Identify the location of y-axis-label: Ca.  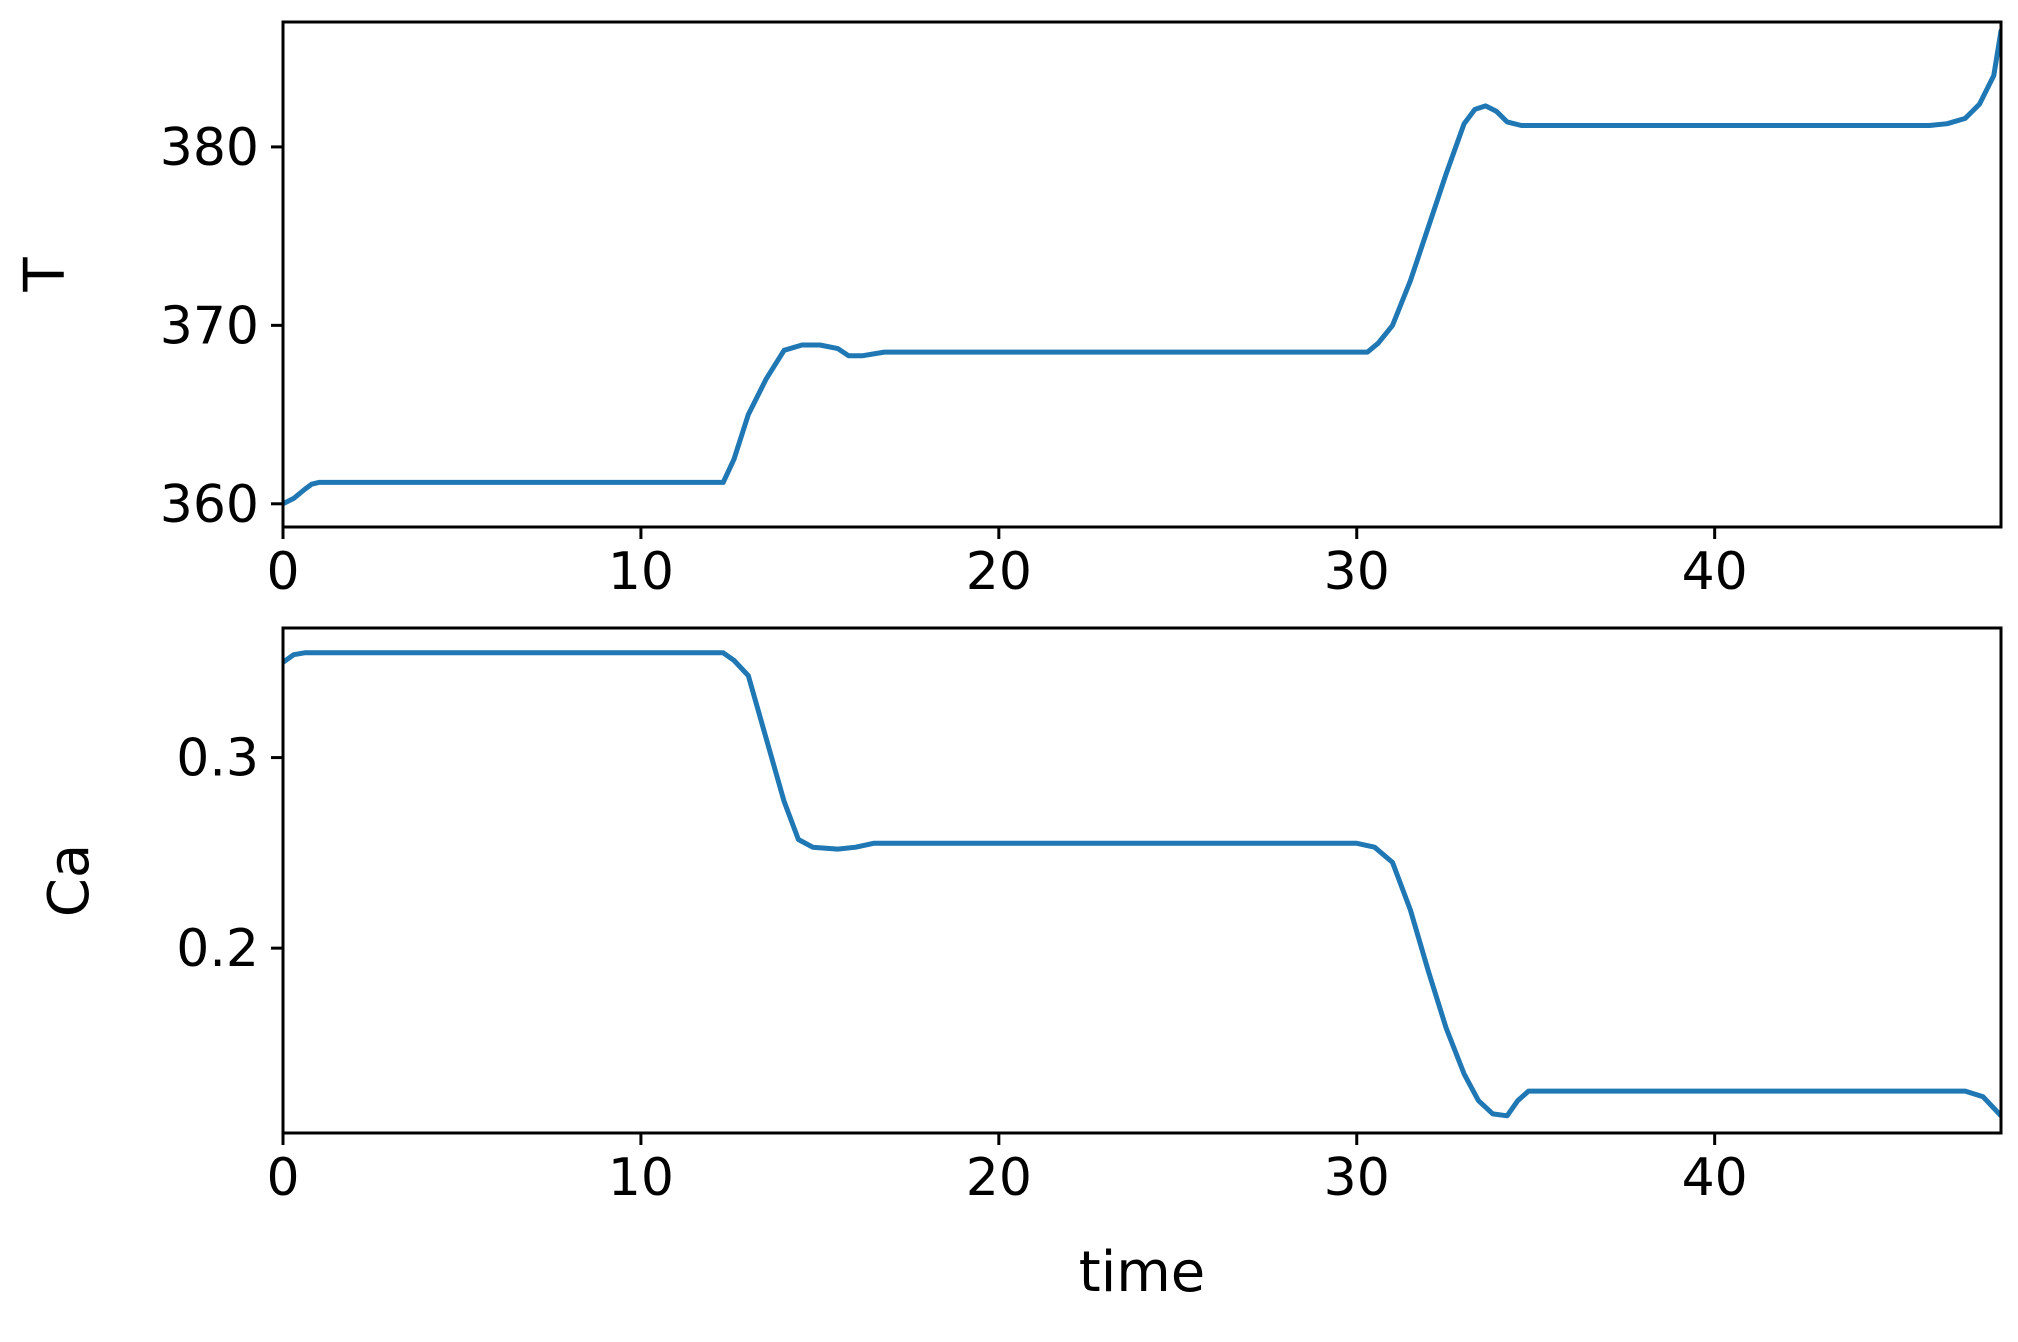
(69, 880).